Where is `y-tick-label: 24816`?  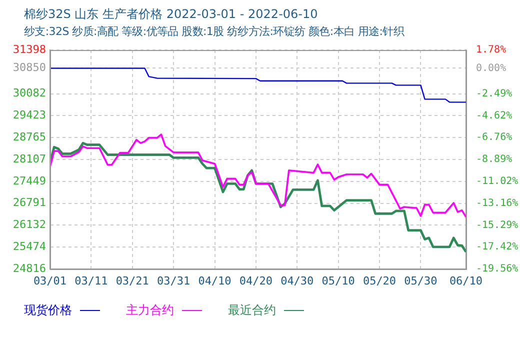
y-tick-label: 24816 is located at coordinates (29, 268).